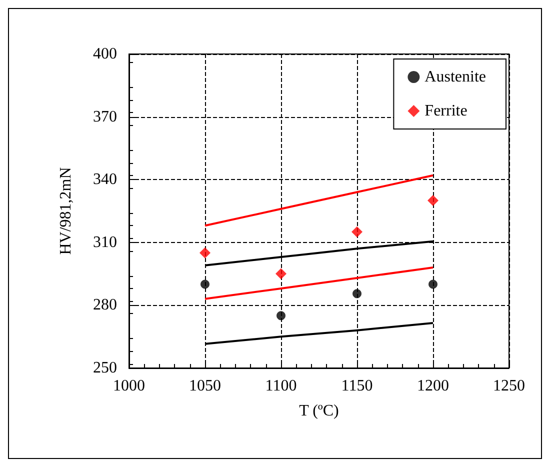  Describe the element at coordinates (105, 54) in the screenshot. I see `y-tick-label: 400` at that location.